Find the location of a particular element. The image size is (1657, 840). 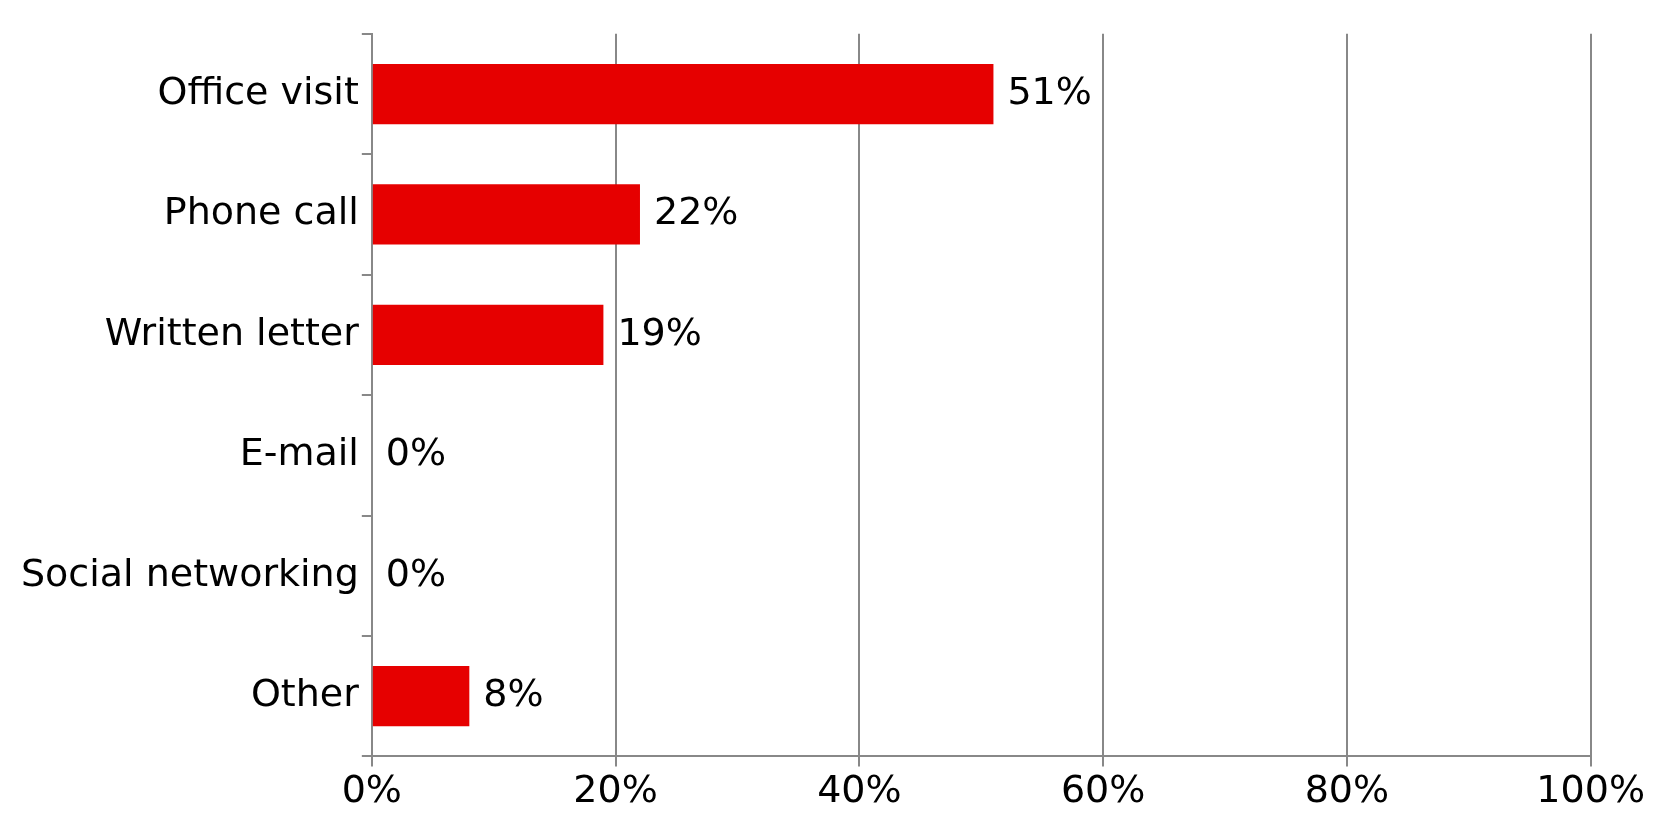

x-tick-label: 80% is located at coordinates (1347, 789).